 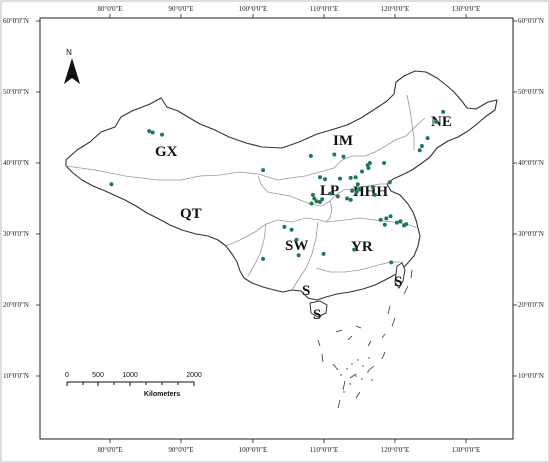 What do you see at coordinates (531, 305) in the screenshot?
I see `lat-label-right: 20°0'0"N` at bounding box center [531, 305].